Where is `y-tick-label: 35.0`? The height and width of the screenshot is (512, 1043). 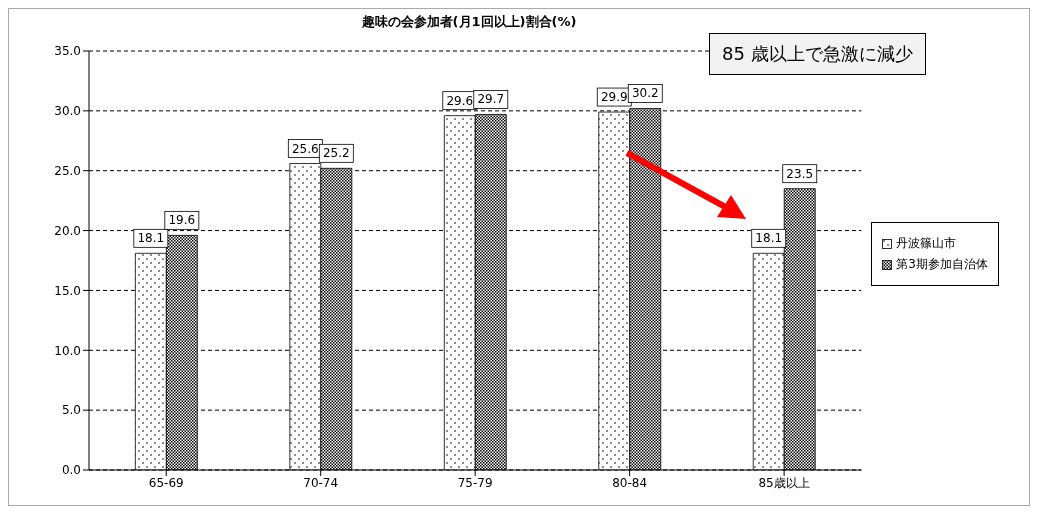
y-tick-label: 35.0 is located at coordinates (67, 51).